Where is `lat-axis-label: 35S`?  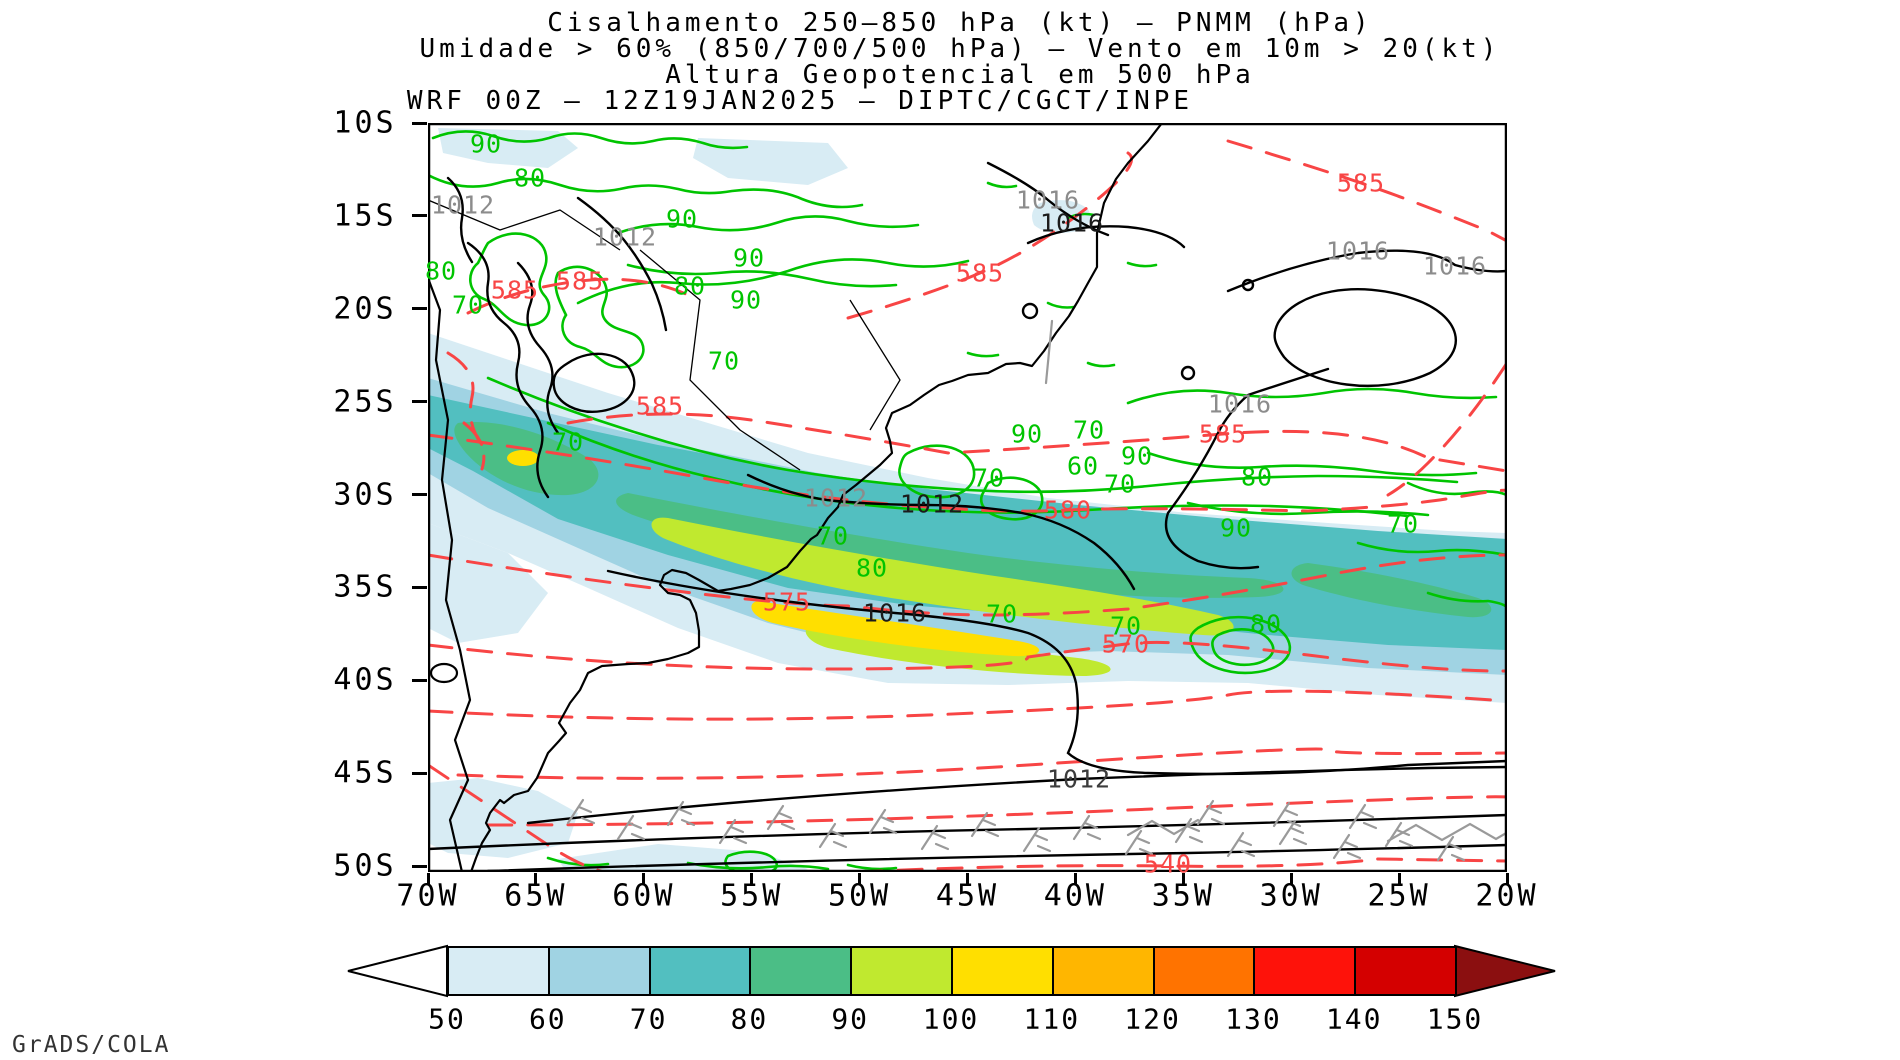
lat-axis-label: 35S is located at coordinates (365, 587).